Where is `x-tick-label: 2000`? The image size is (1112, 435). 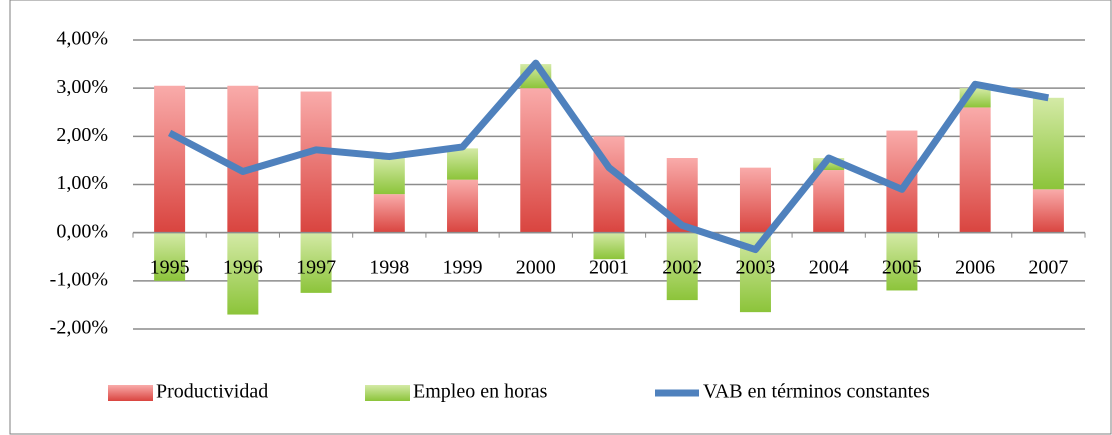
x-tick-label: 2000 is located at coordinates (536, 268).